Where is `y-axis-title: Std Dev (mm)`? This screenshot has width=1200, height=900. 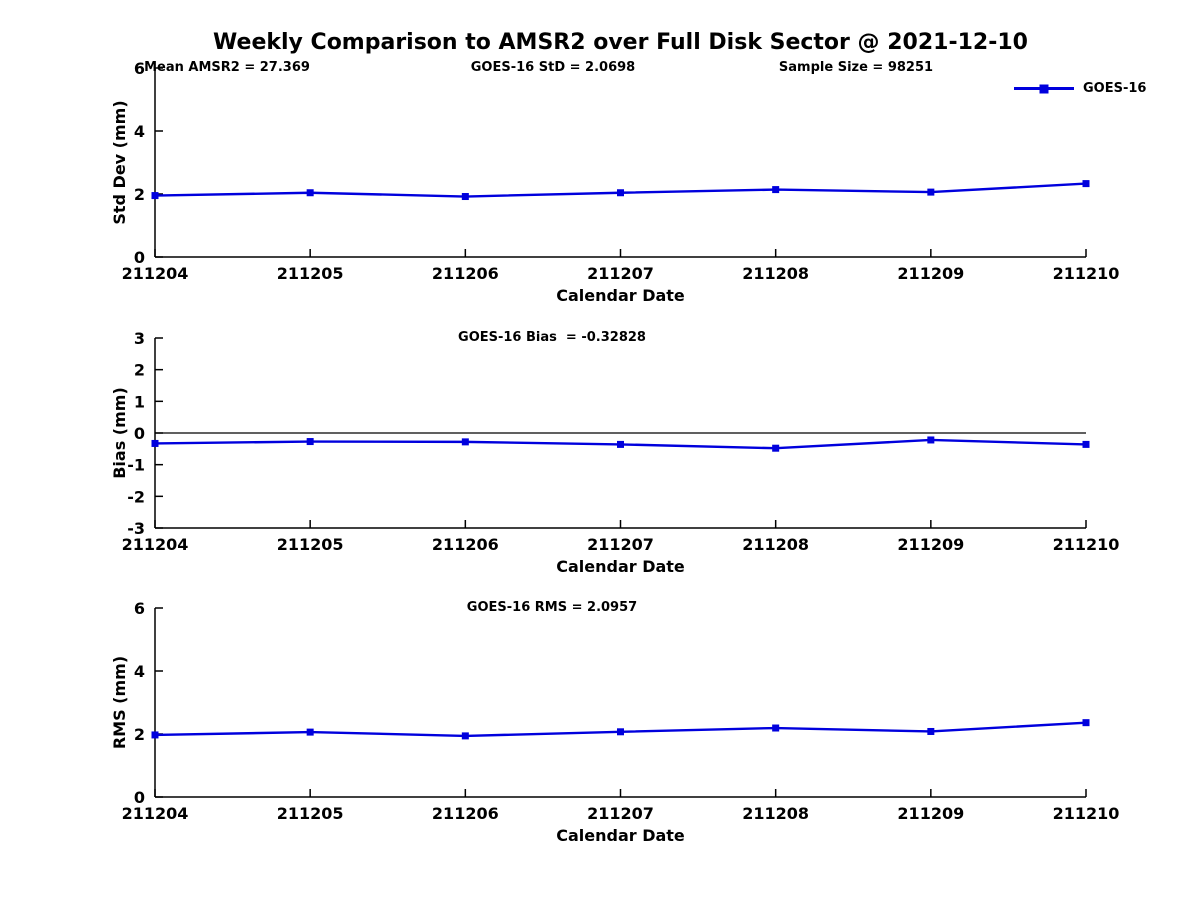 y-axis-title: Std Dev (mm) is located at coordinates (119, 162).